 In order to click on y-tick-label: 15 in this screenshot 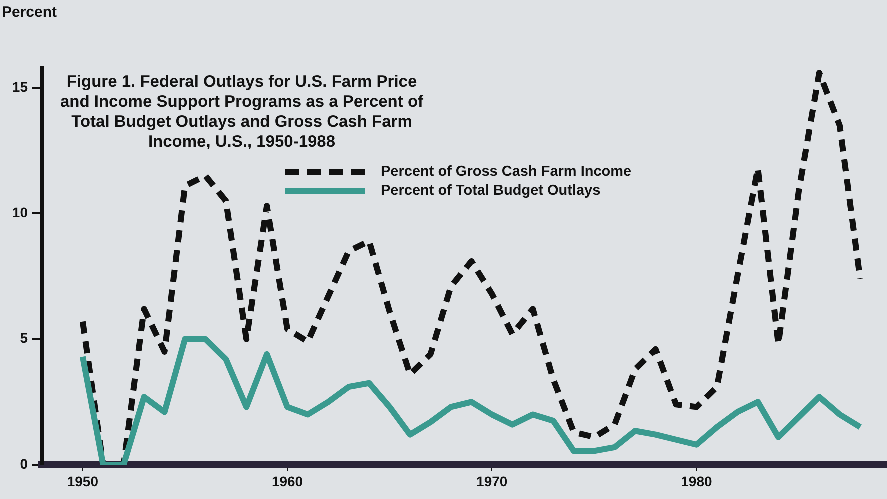, I will do `click(20, 86)`.